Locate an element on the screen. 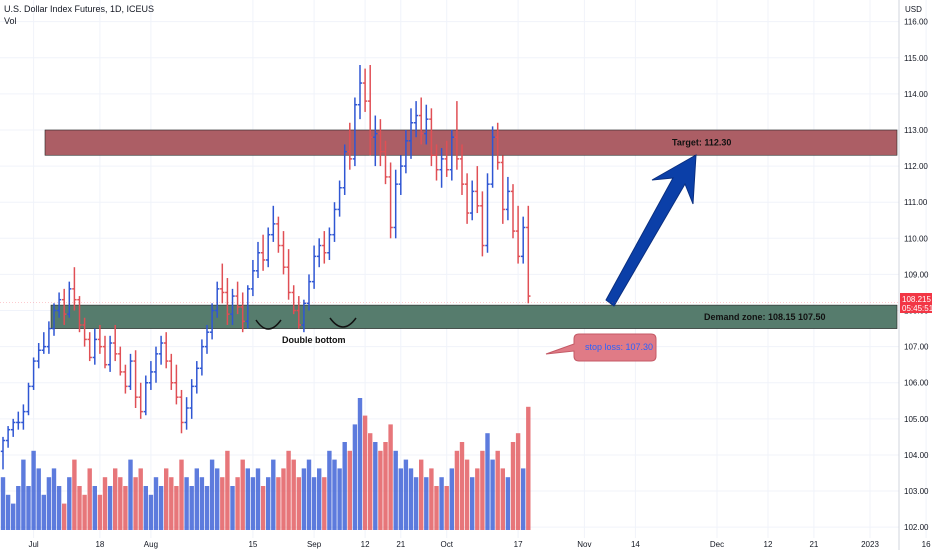 Image resolution: width=932 pixels, height=550 pixels. last-price-tag: 108.215 05:45:51 is located at coordinates (916, 303).